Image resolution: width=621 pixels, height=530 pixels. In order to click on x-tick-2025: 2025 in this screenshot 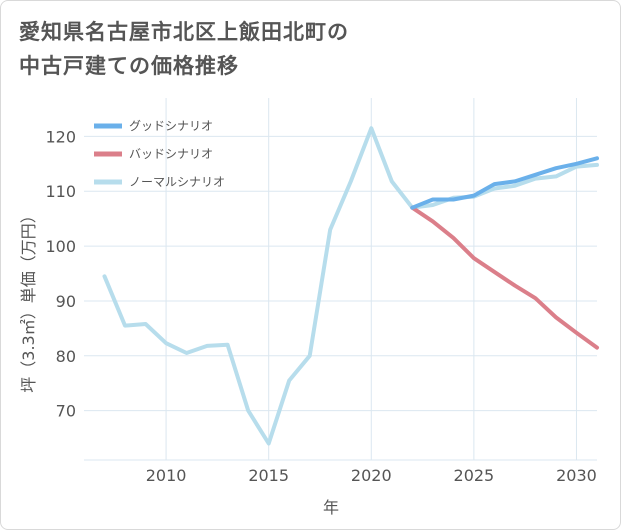, I will do `click(474, 475)`.